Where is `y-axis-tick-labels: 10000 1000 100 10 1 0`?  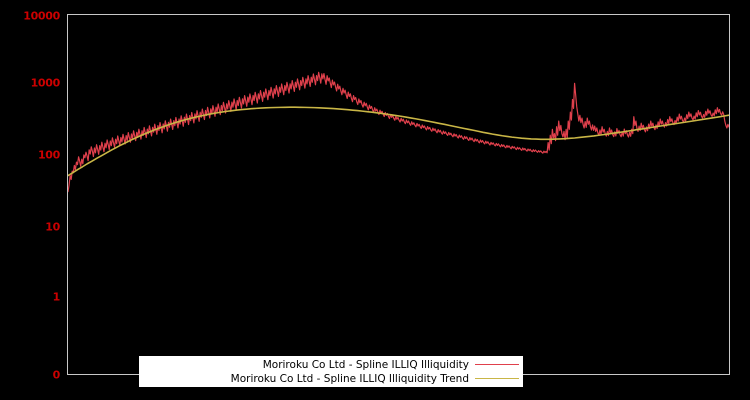
y-axis-tick-labels: 10000 1000 100 10 1 0 is located at coordinates (30, 200).